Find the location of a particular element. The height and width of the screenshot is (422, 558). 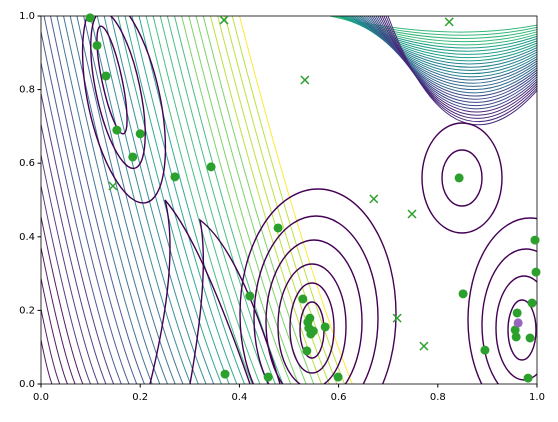

x-tick-label: 0.0 is located at coordinates (41, 397).